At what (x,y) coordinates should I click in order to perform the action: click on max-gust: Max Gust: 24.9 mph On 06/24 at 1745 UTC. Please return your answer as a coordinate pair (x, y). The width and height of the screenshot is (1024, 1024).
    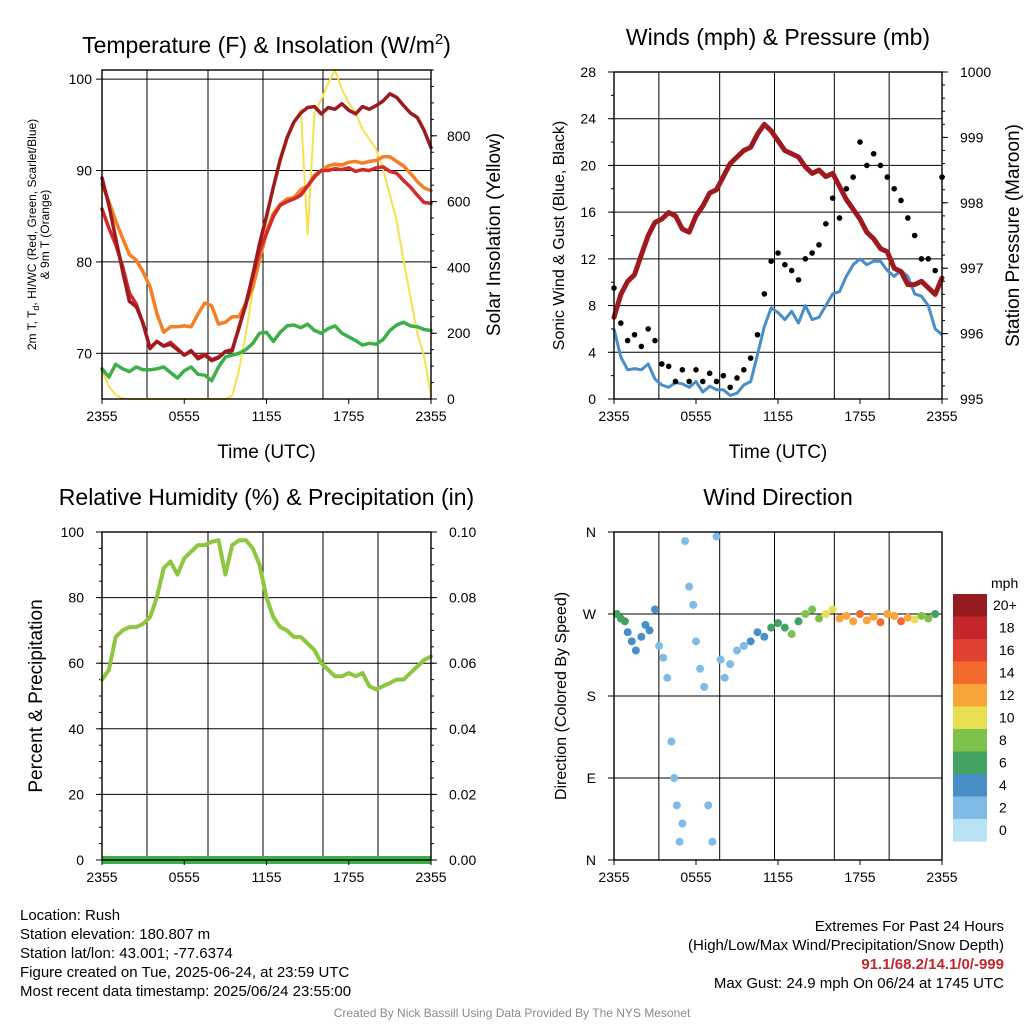
    Looking at the image, I should click on (858, 983).